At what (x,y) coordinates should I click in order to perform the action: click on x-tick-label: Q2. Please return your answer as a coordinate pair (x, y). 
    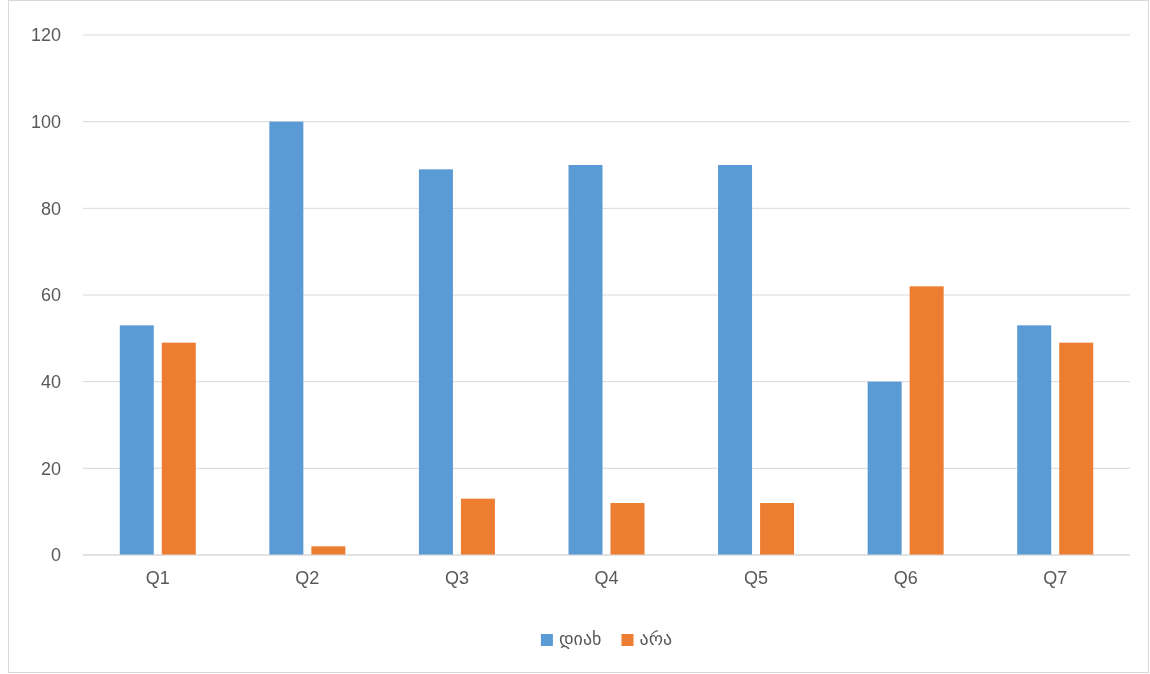
    Looking at the image, I should click on (307, 577).